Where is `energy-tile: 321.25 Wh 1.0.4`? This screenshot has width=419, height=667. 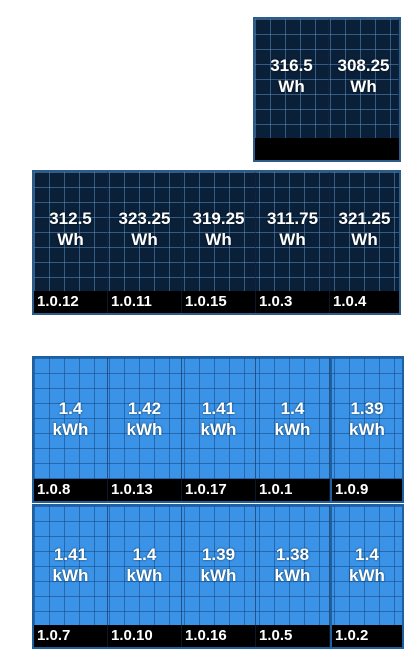 energy-tile: 321.25 Wh 1.0.4 is located at coordinates (364, 242).